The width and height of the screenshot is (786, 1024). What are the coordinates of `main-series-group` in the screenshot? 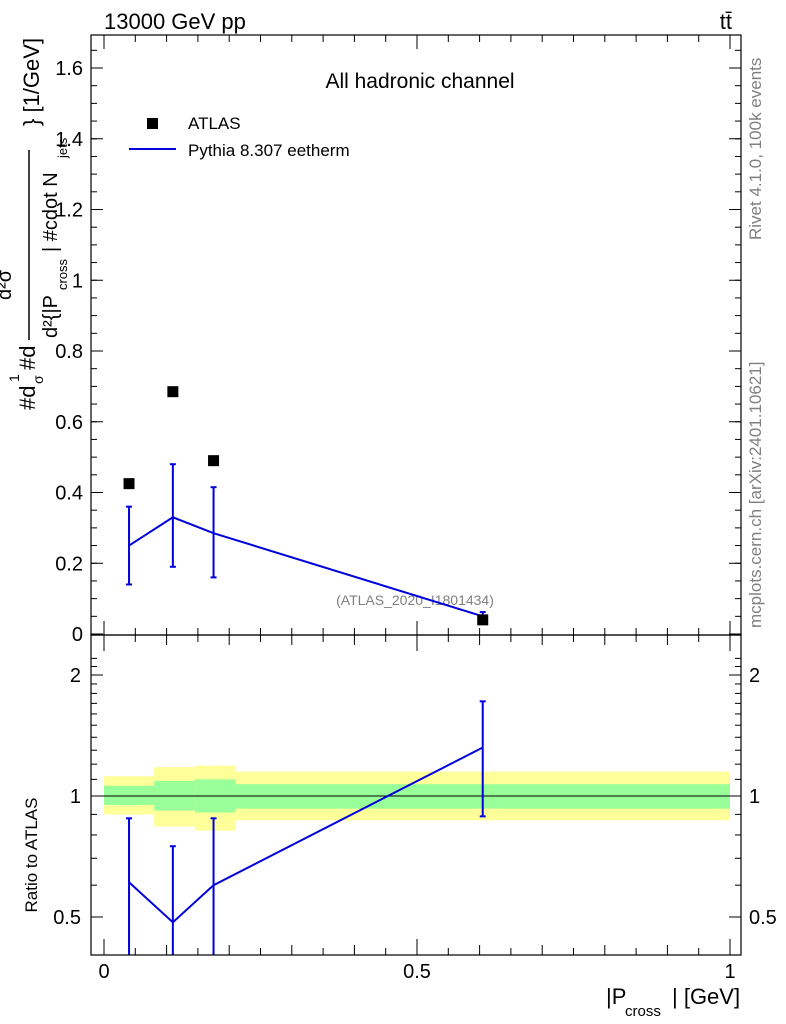 It's located at (306, 506).